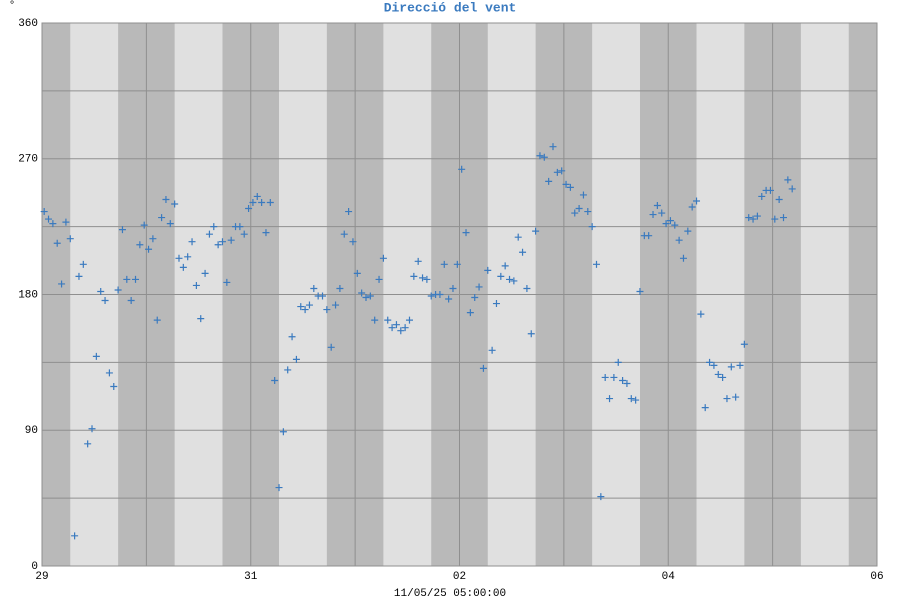 This screenshot has width=900, height=600. What do you see at coordinates (459, 577) in the screenshot?
I see `x-tick-label: 02` at bounding box center [459, 577].